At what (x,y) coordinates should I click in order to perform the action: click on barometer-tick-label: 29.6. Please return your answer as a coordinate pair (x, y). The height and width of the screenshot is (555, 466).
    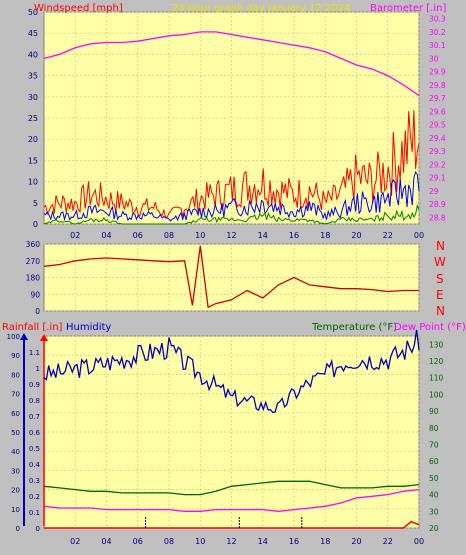
    Looking at the image, I should click on (437, 111).